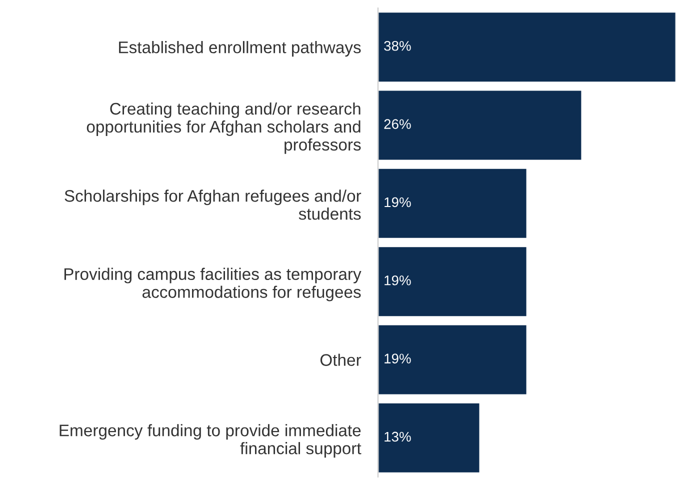 This screenshot has height=485, width=676. I want to click on data-label: 26%, so click(397, 124).